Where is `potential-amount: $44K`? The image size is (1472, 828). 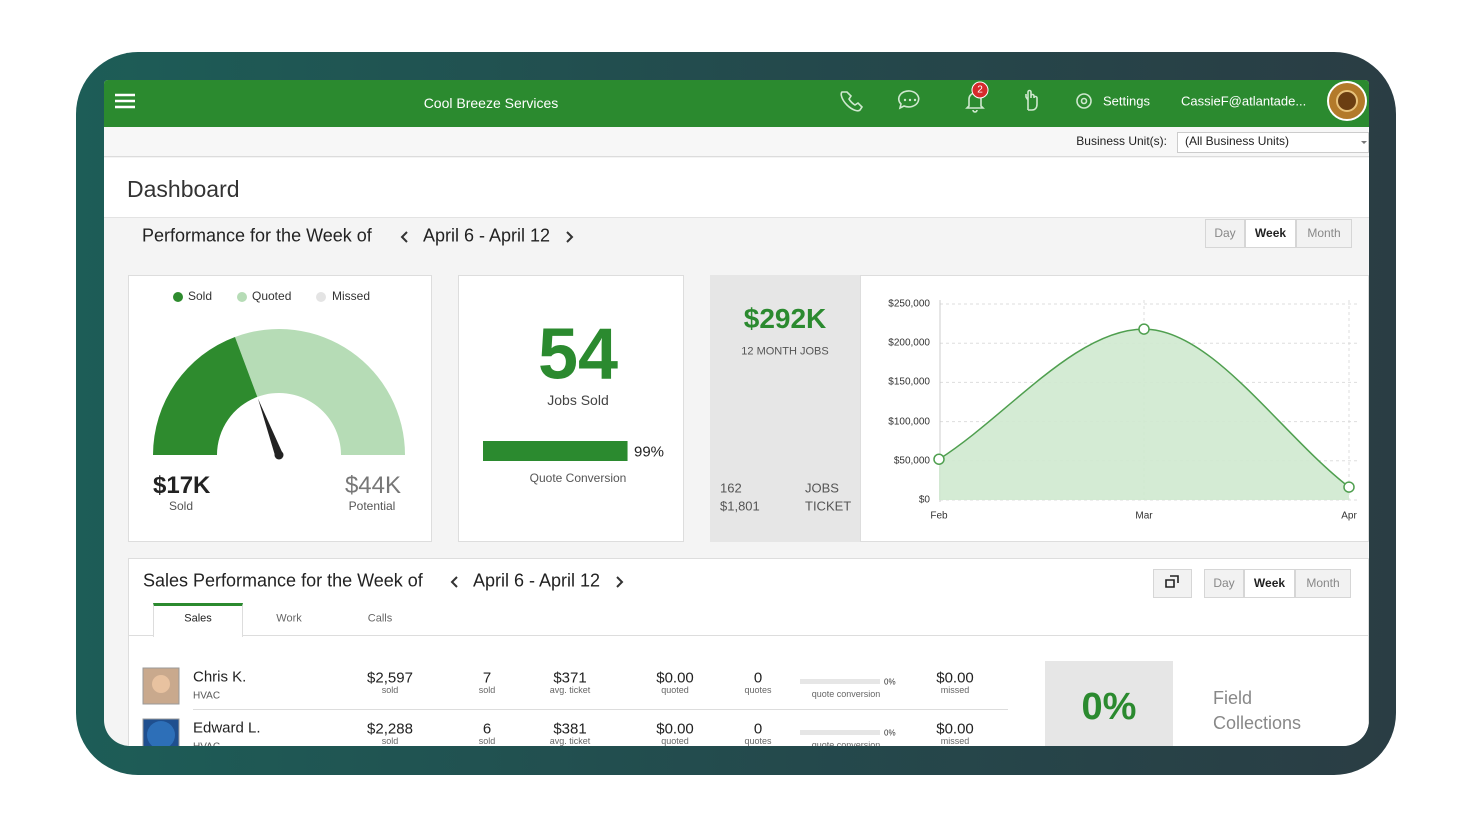
potential-amount: $44K is located at coordinates (372, 486).